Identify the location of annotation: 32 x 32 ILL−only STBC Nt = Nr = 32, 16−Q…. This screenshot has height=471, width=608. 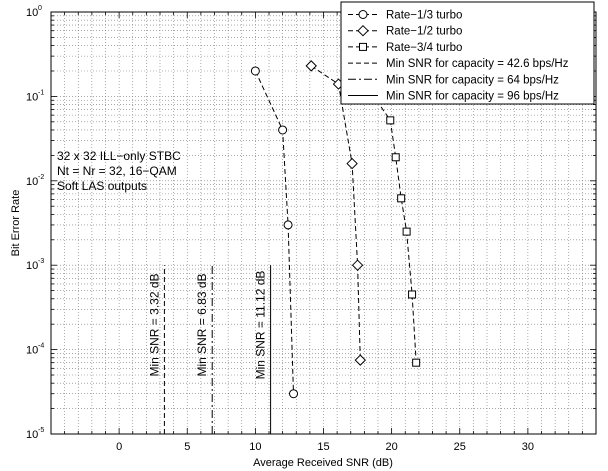
(119, 171).